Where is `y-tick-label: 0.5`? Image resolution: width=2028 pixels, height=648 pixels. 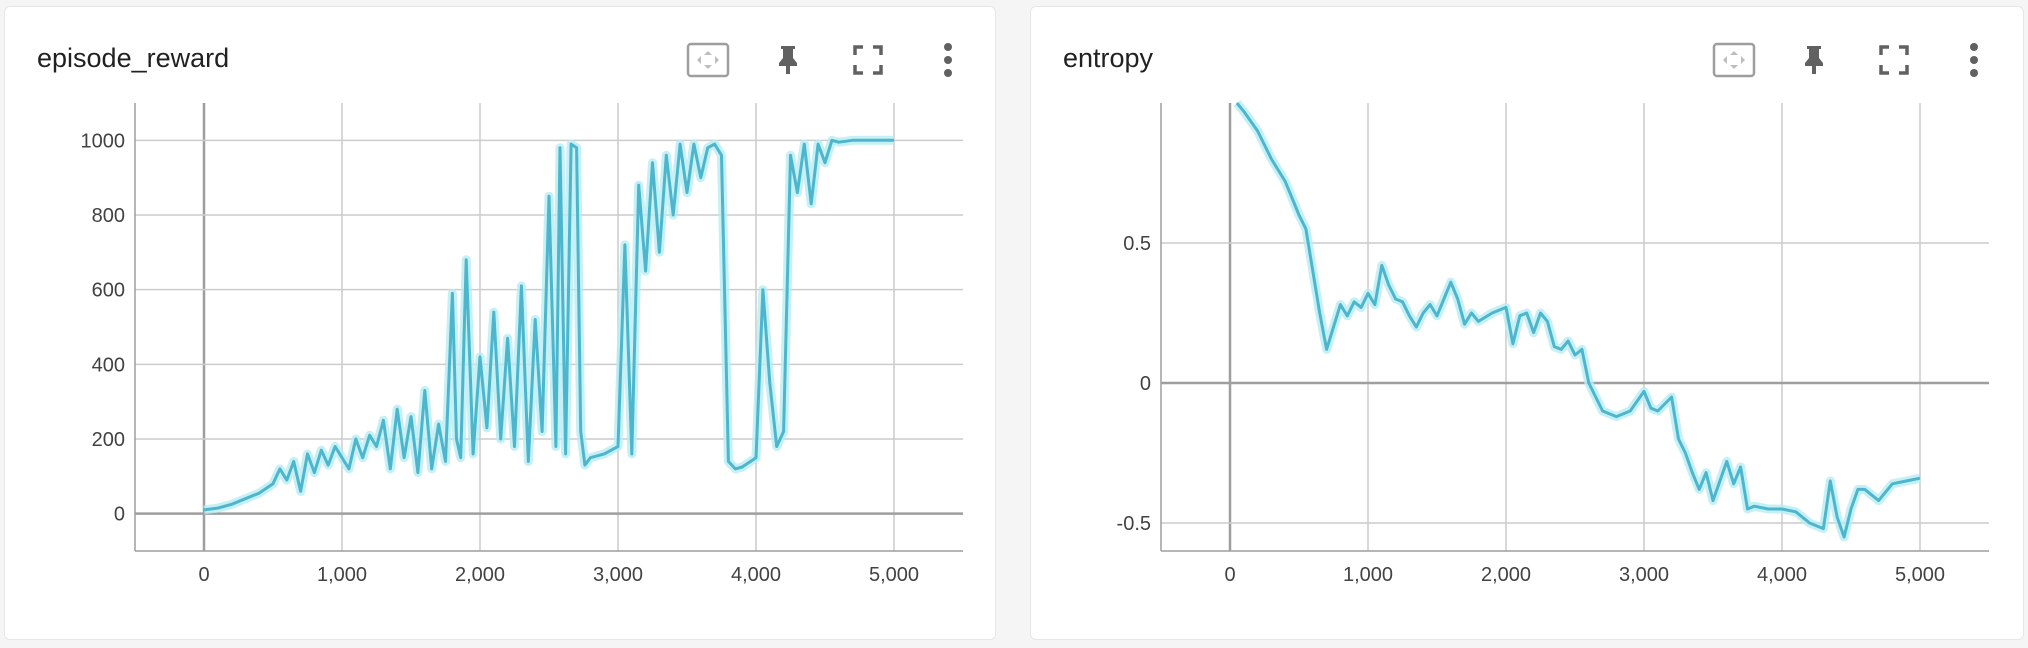
y-tick-label: 0.5 is located at coordinates (1137, 244).